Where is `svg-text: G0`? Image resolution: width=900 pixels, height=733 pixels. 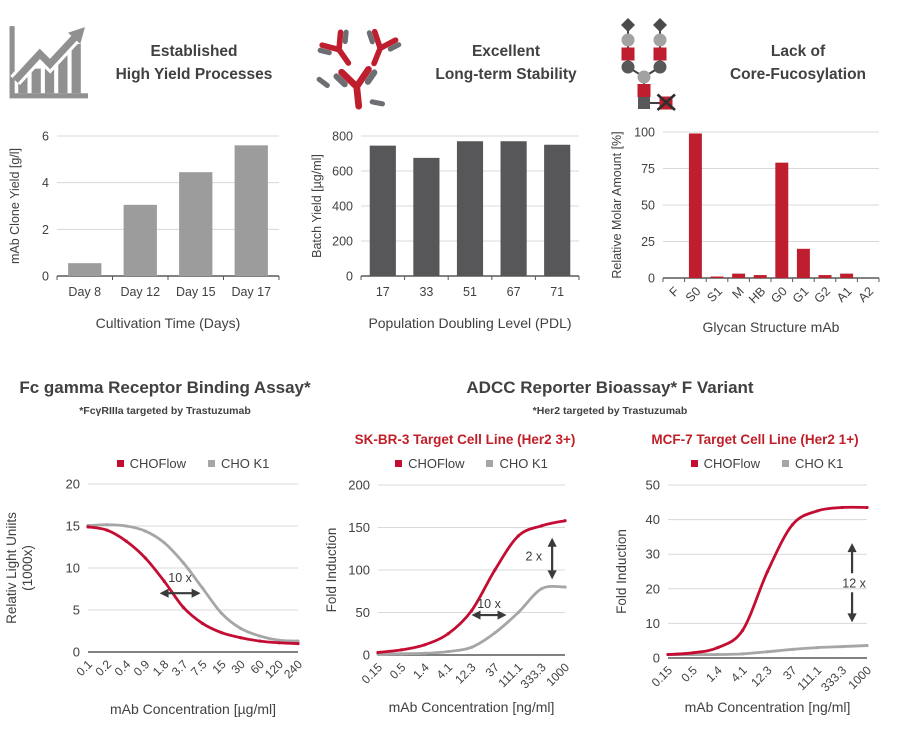
svg-text: G0 is located at coordinates (779, 295).